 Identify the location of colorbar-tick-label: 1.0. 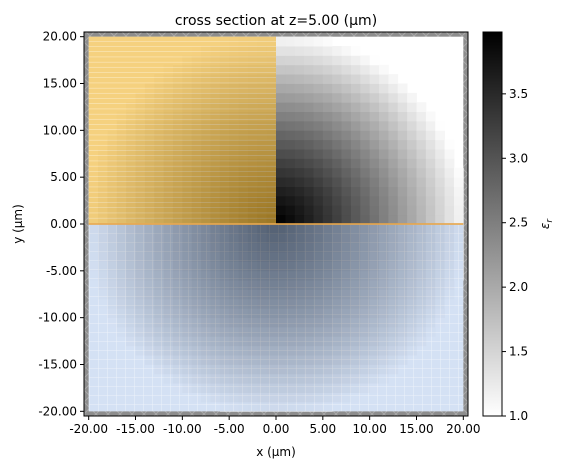
(518, 416).